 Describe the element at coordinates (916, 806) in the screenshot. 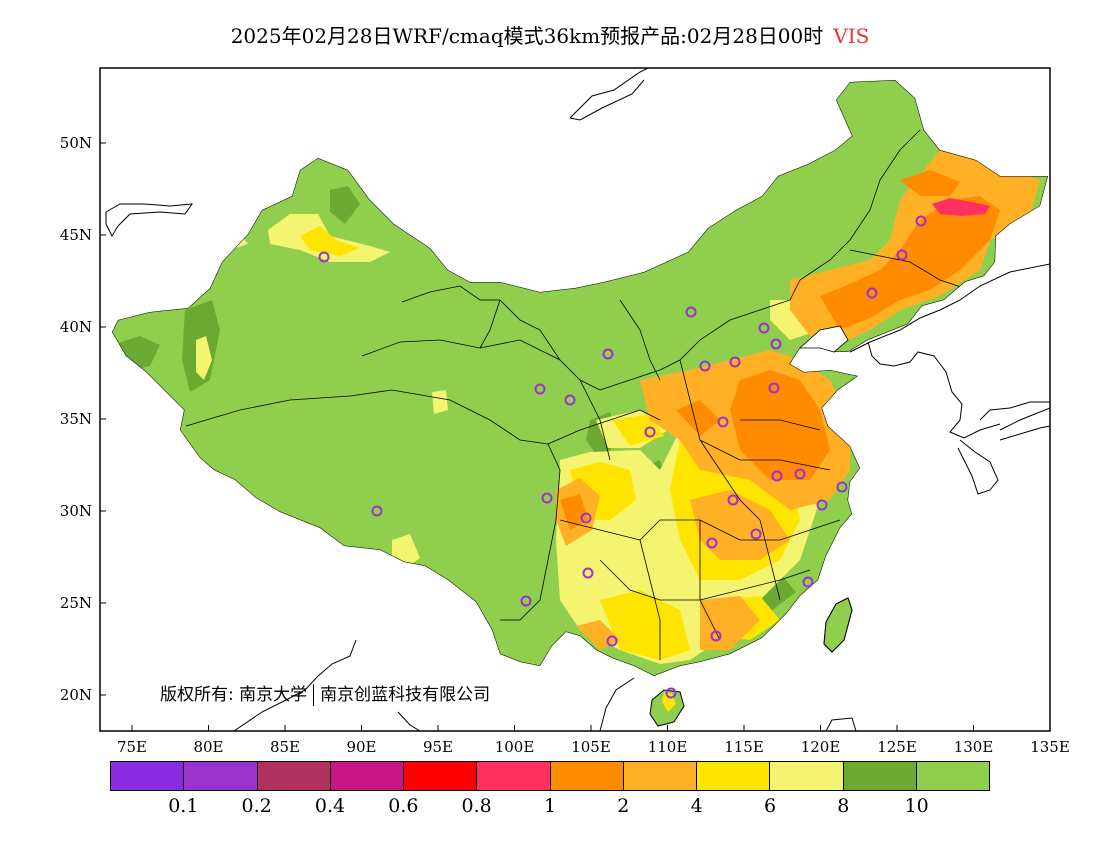

I see `legend-tick-label: 10` at that location.